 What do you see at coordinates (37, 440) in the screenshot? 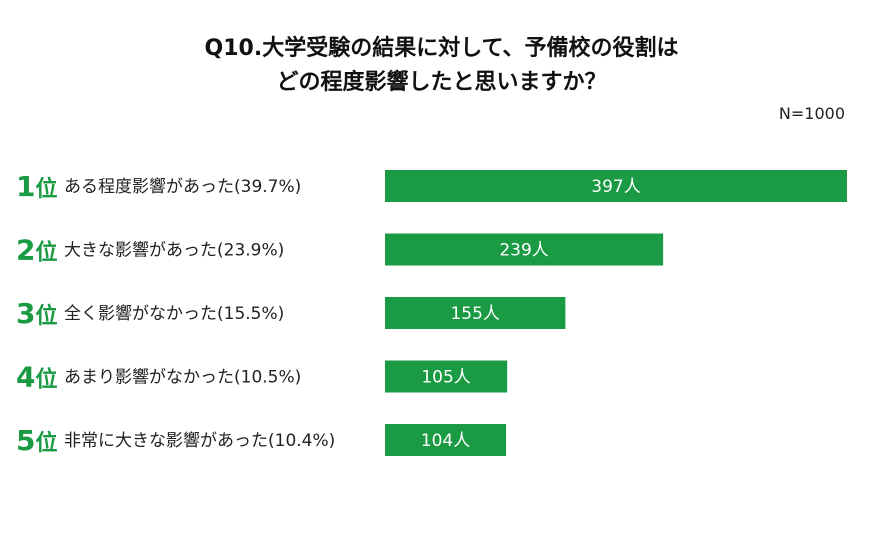
I see `rank-label: 5位` at bounding box center [37, 440].